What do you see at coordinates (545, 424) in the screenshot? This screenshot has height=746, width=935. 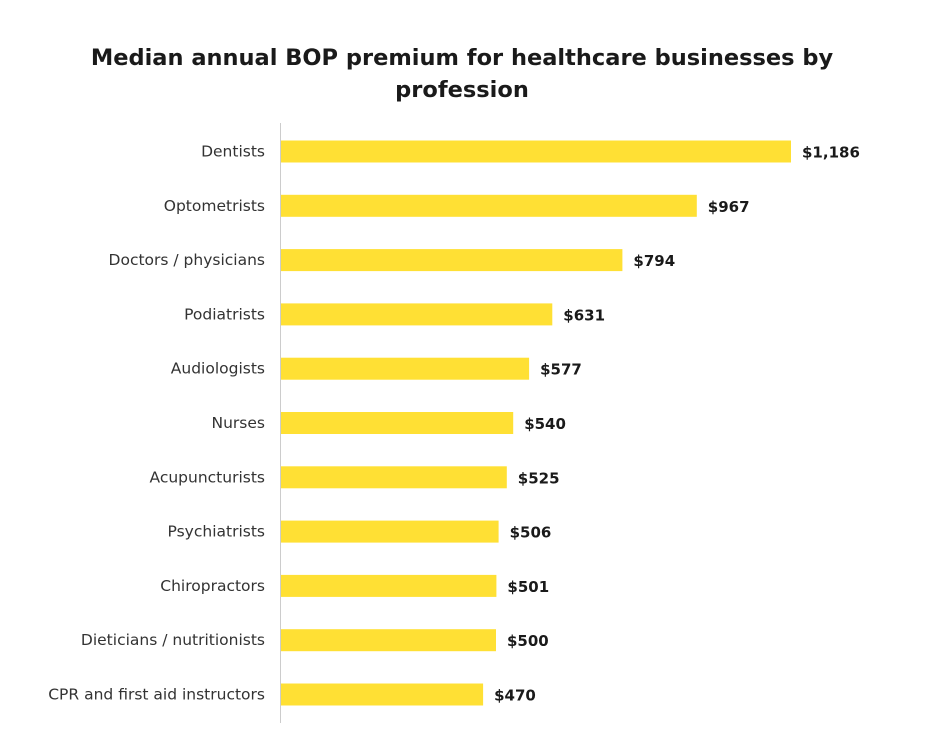 I see `value-label: $540` at bounding box center [545, 424].